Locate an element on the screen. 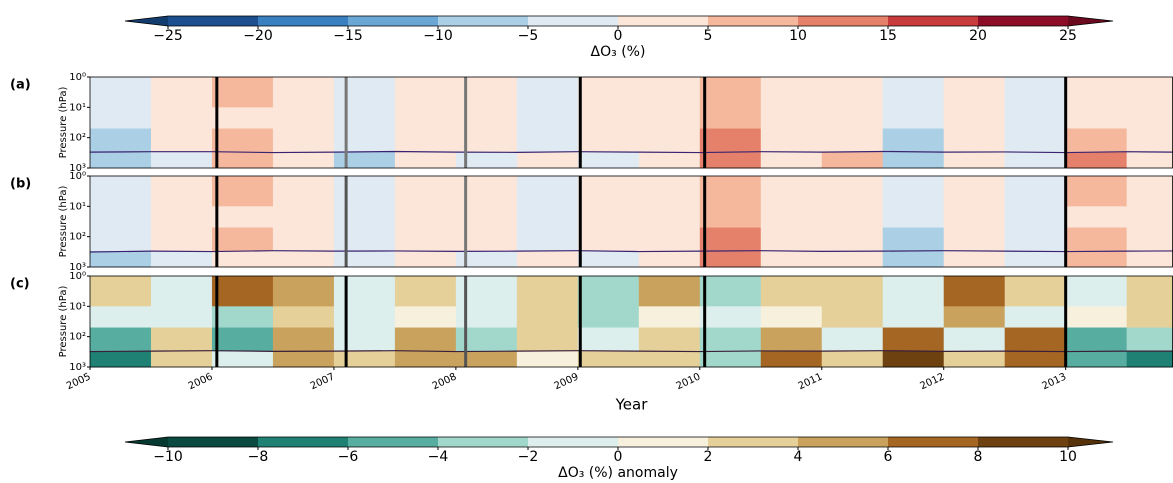 Image resolution: width=1173 pixels, height=483 pixels. colorbar-tick-label: 10 is located at coordinates (798, 36).